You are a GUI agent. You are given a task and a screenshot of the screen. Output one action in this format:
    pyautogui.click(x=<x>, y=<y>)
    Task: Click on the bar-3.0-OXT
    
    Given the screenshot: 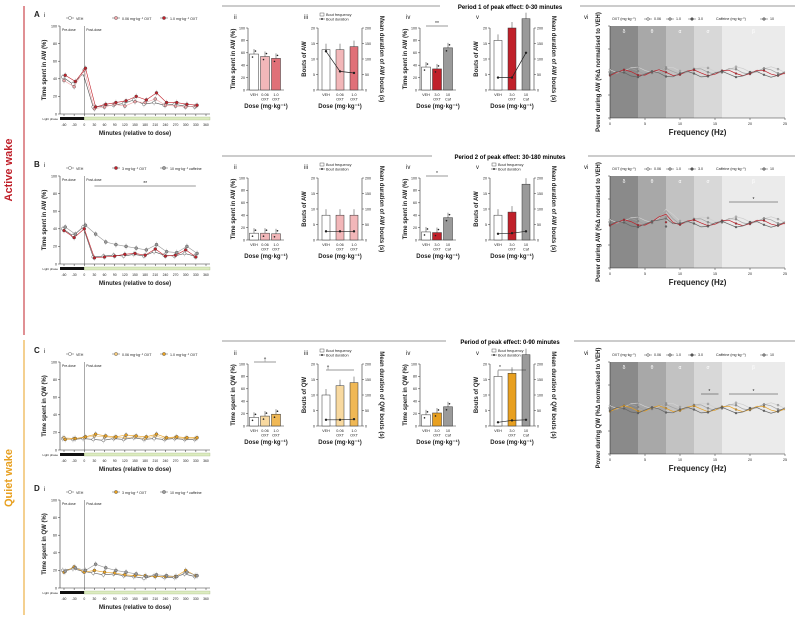 What is the action you would take?
    pyautogui.click(x=512, y=226)
    